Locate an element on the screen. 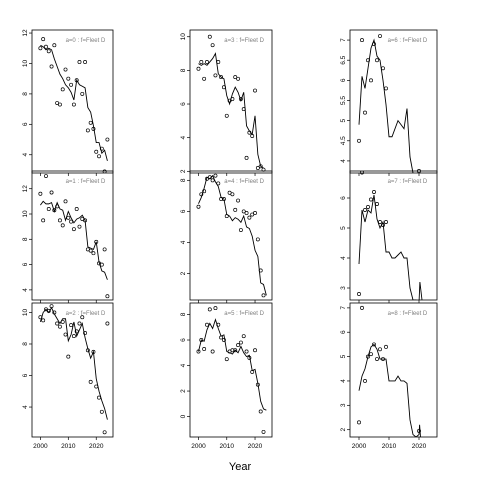 This screenshot has width=480, height=480. panel-4: a=4 : f=Fleet D 2 4 6 8 is located at coordinates (226, 236).